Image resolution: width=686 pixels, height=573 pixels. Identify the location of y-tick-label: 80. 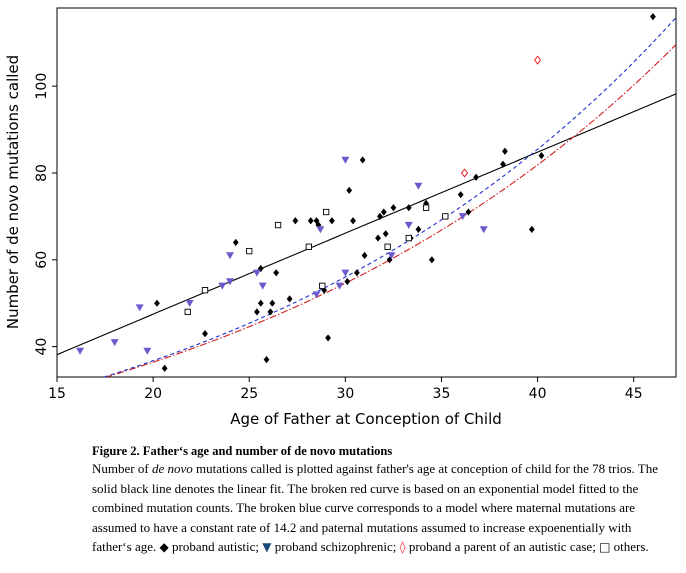
(42, 173).